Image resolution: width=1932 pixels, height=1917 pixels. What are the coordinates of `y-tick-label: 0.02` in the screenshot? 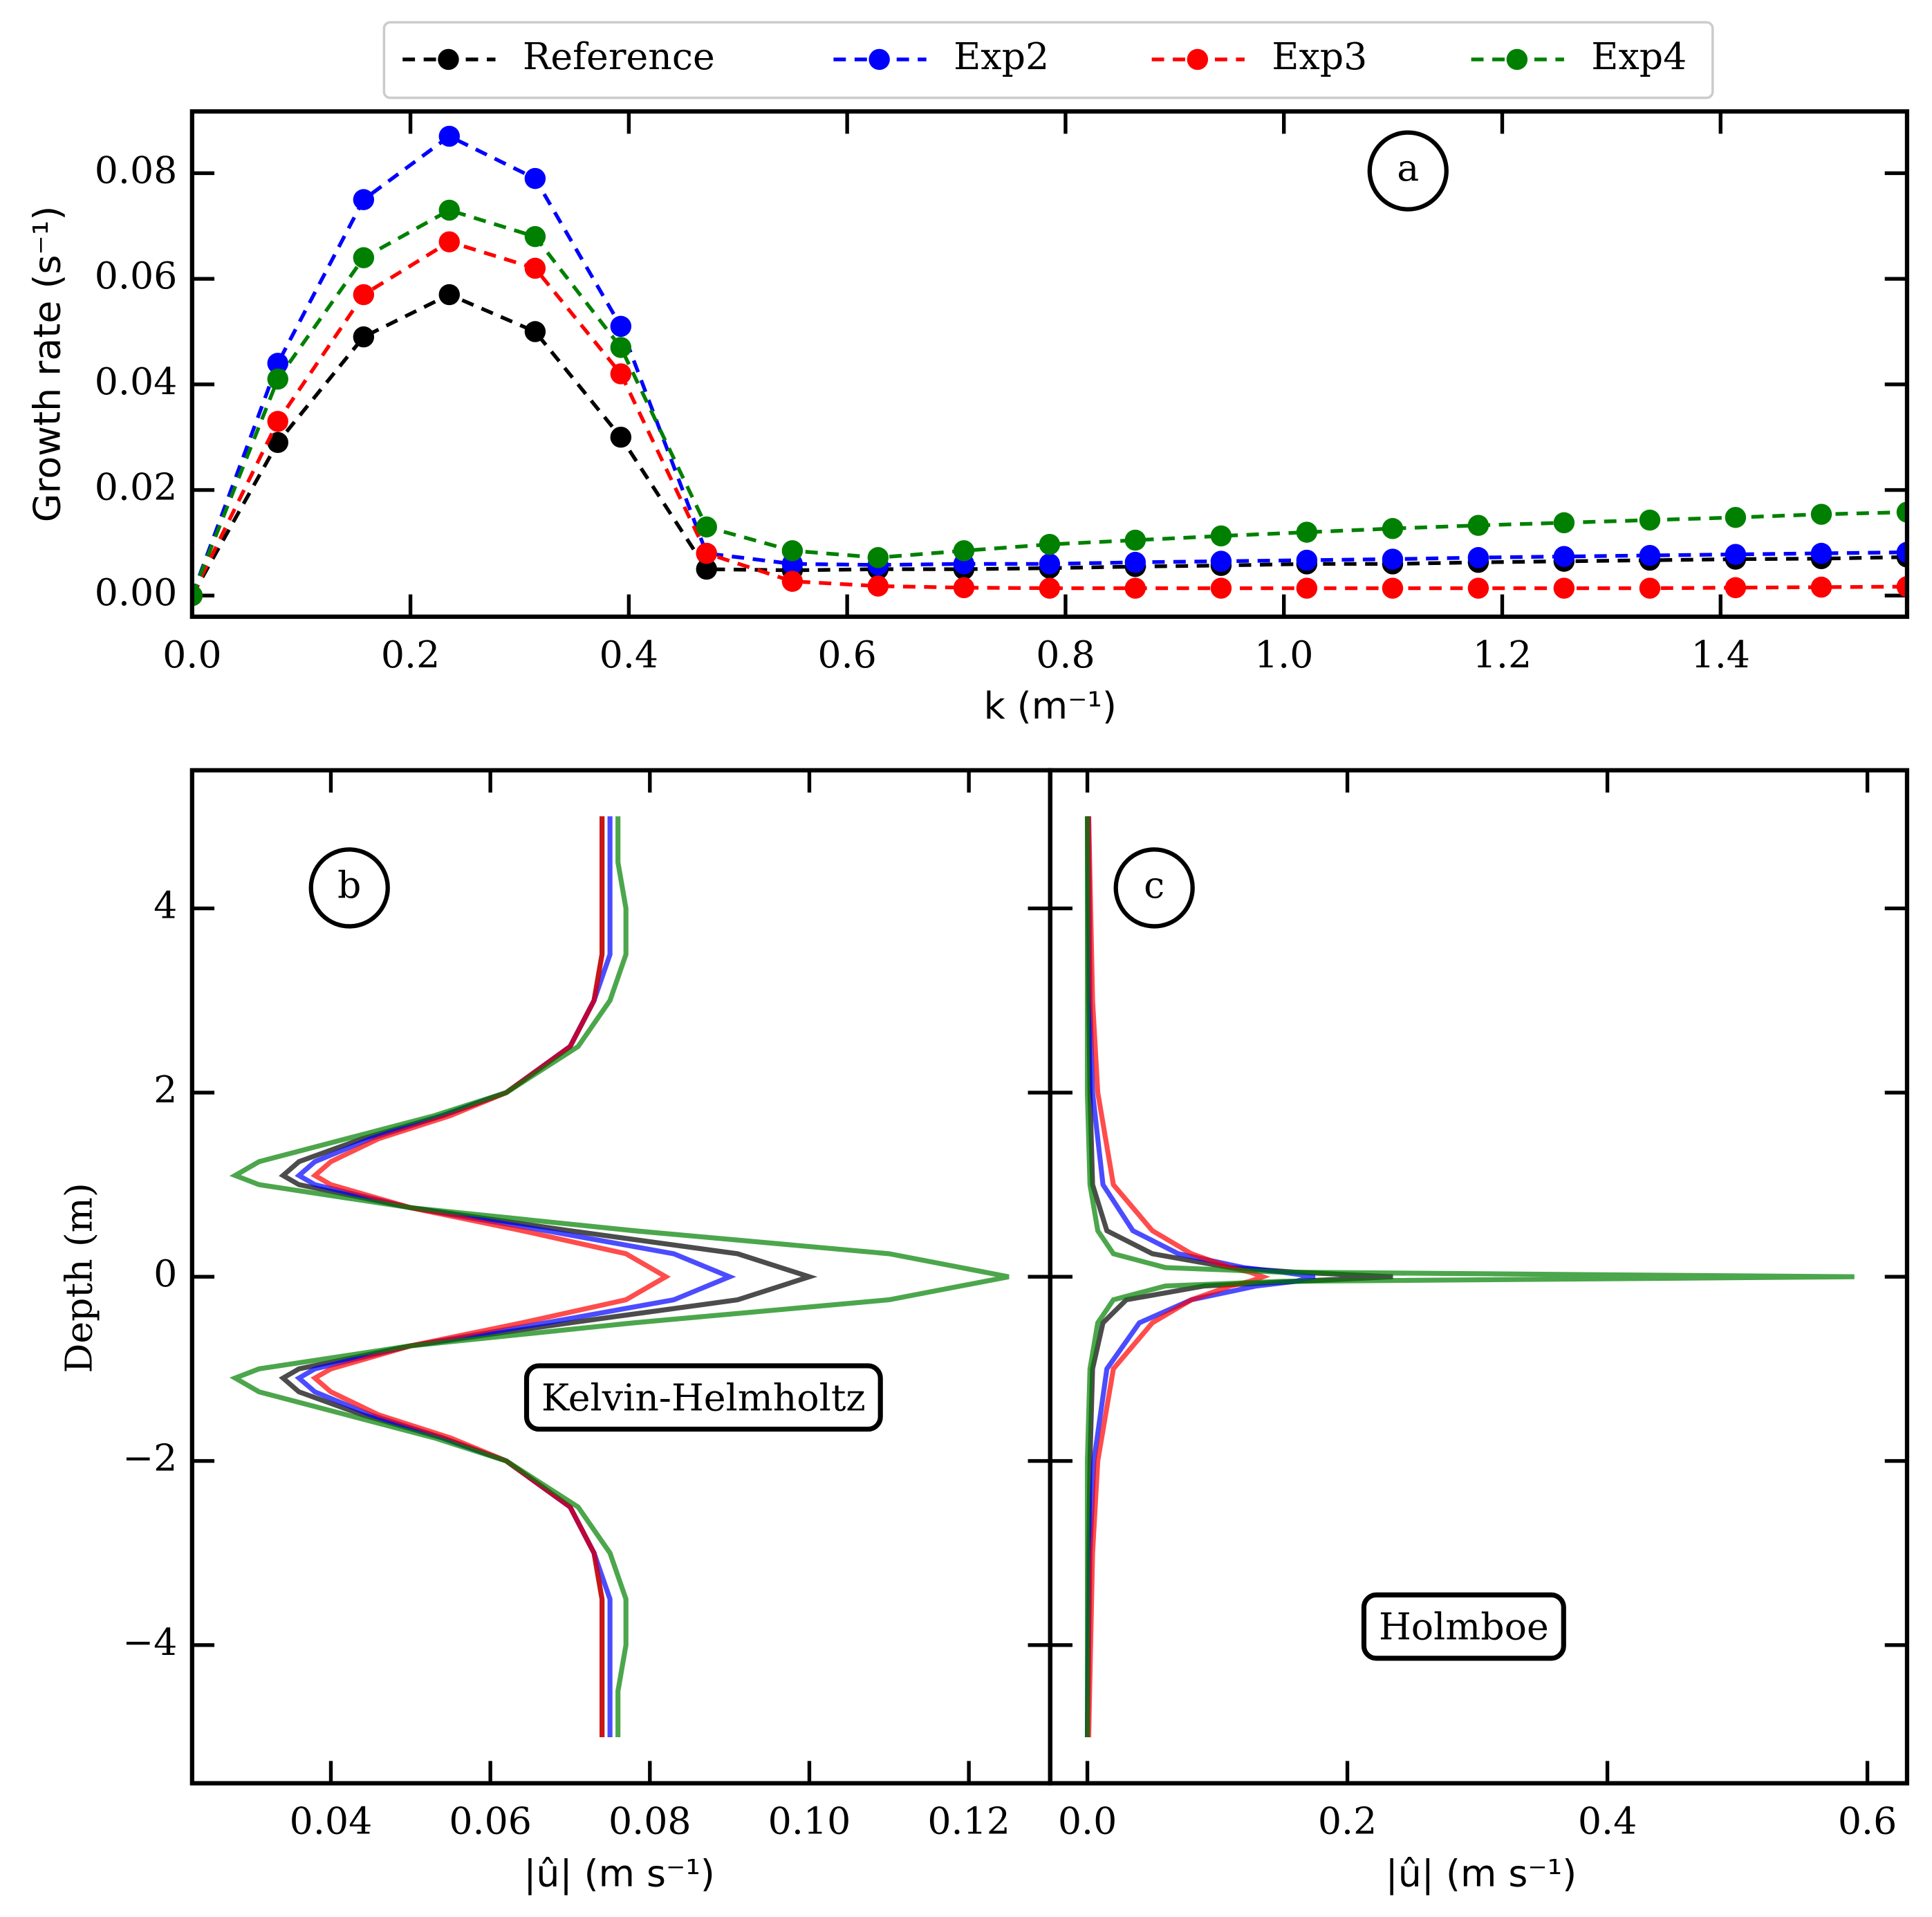 It's located at (137, 487).